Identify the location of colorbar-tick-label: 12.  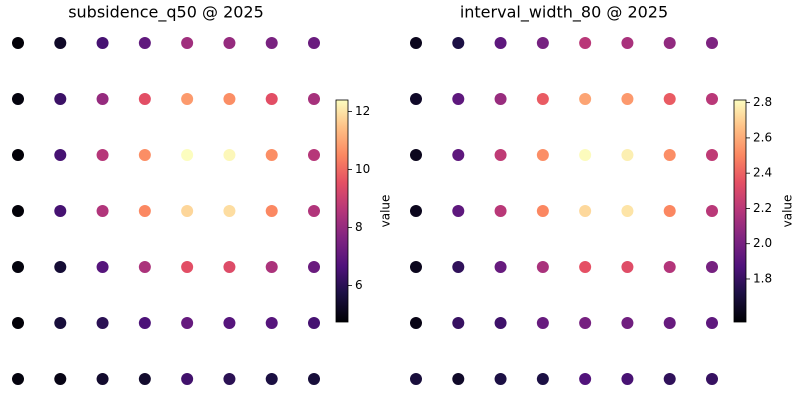
(362, 111).